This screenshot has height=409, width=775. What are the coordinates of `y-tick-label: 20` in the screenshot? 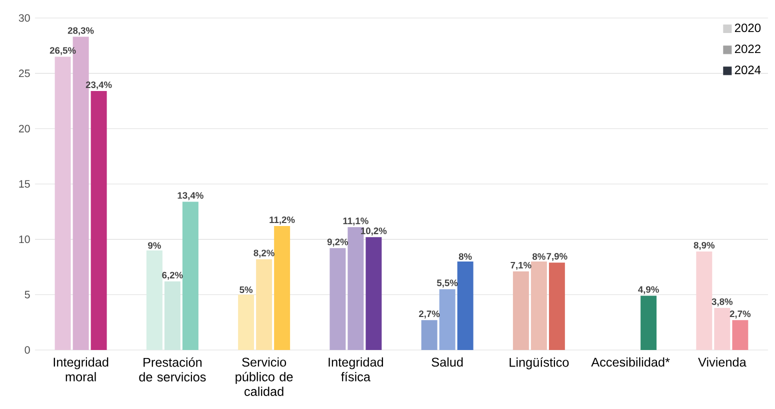 It's located at (24, 128).